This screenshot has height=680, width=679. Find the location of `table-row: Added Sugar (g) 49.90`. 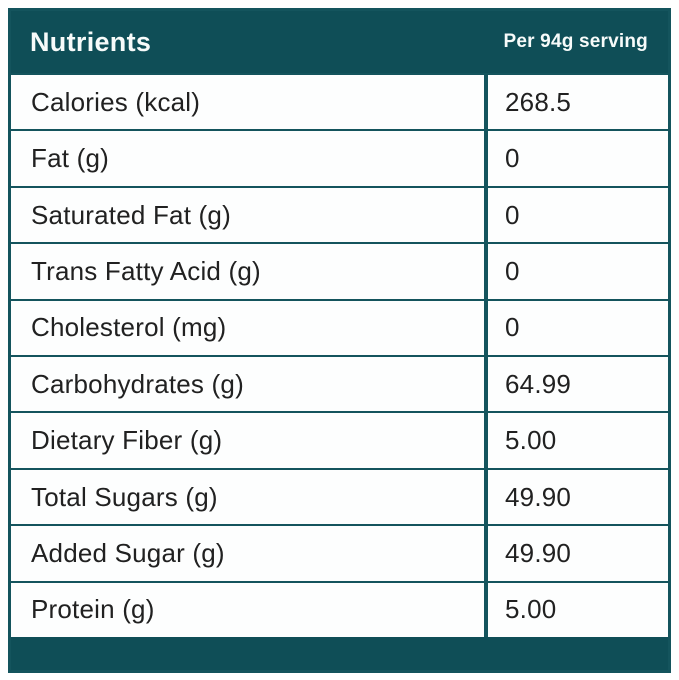

table-row: Added Sugar (g) 49.90 is located at coordinates (339, 552).